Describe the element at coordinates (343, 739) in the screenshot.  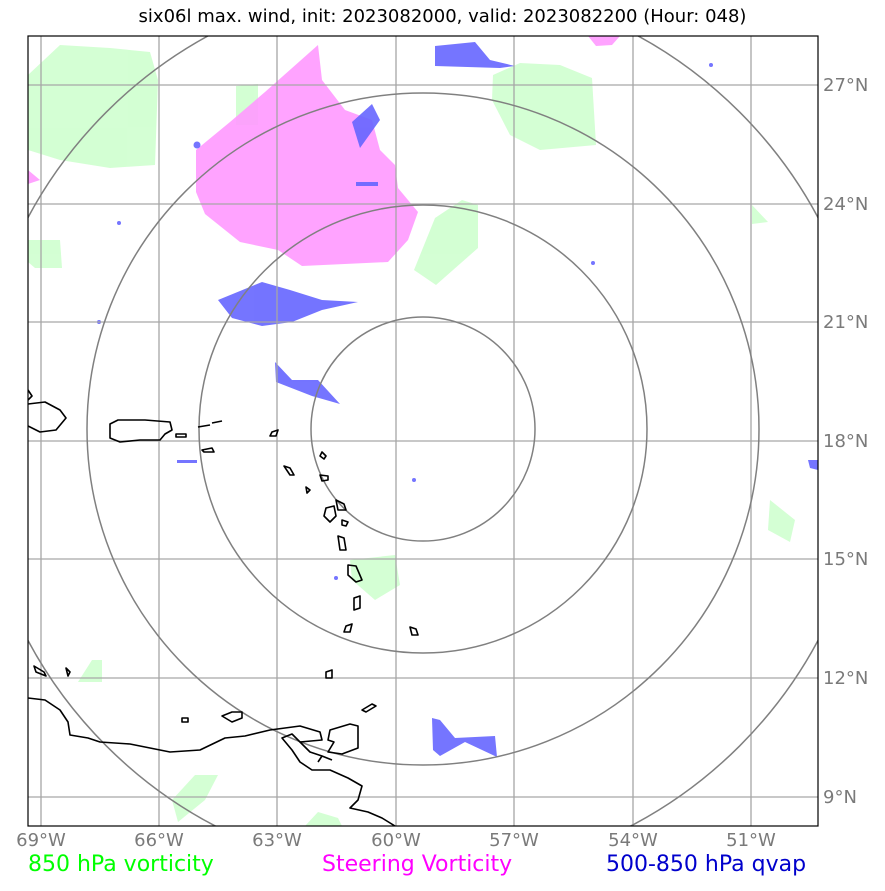
I see `coastline-trinidad` at that location.